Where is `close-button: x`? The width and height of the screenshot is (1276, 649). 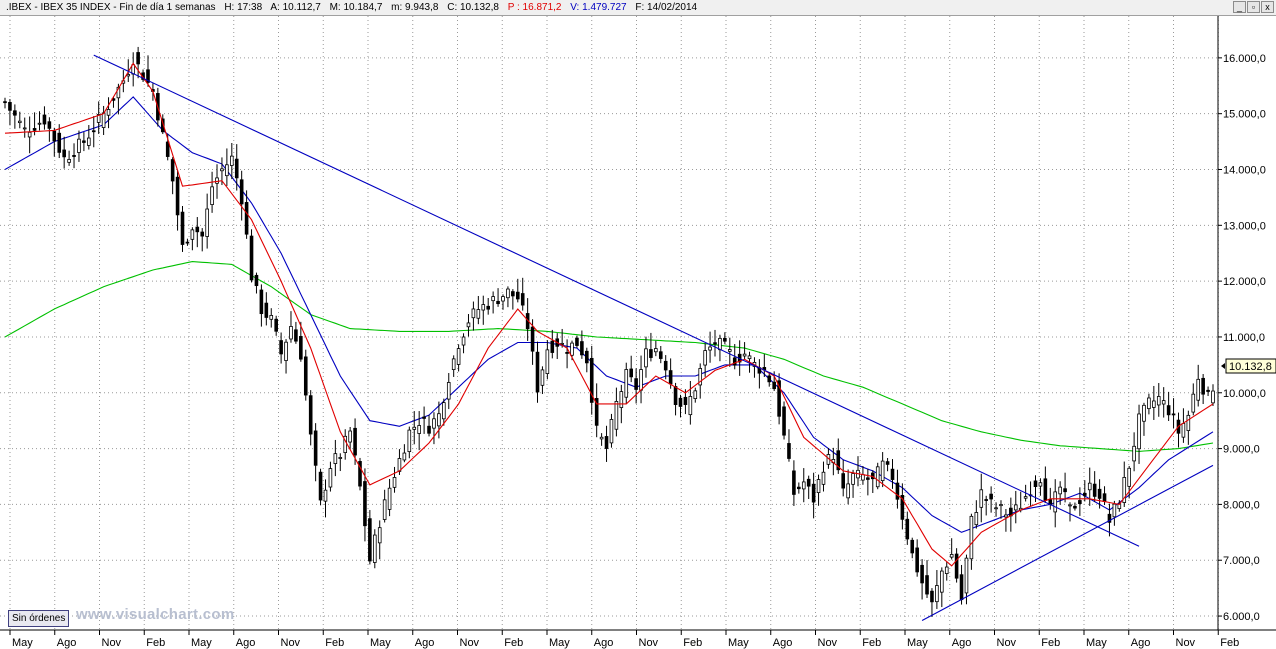
close-button: x is located at coordinates (1267, 7).